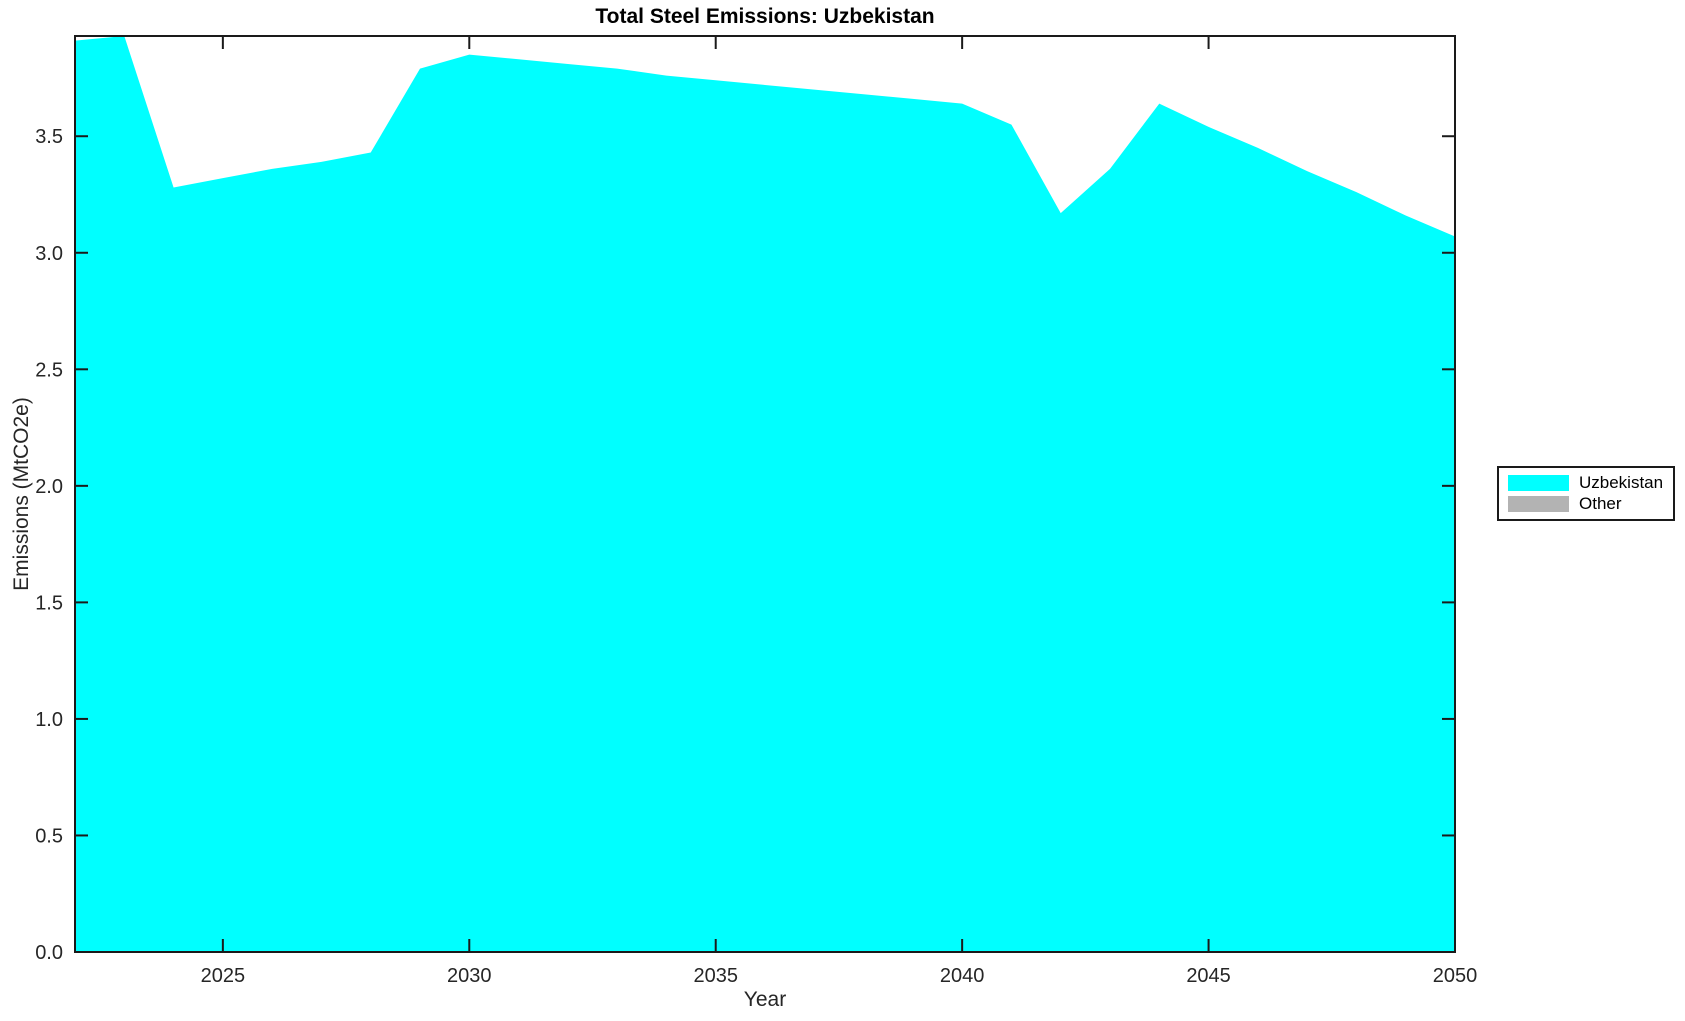 This screenshot has height=1021, width=1685. What do you see at coordinates (21, 494) in the screenshot?
I see `y-axis-label: Emissions (MtCO2e)` at bounding box center [21, 494].